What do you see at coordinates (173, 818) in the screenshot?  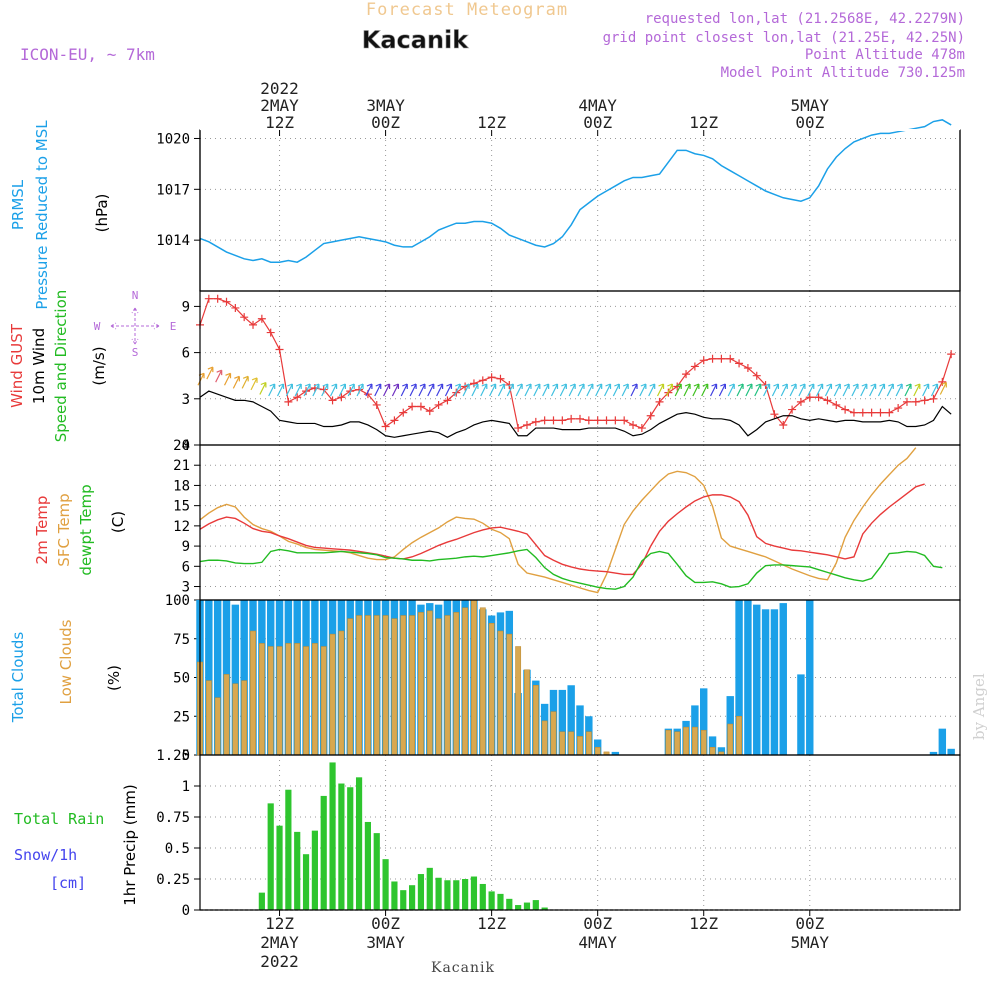 I see `y-tick-label: 0.75` at bounding box center [173, 818].